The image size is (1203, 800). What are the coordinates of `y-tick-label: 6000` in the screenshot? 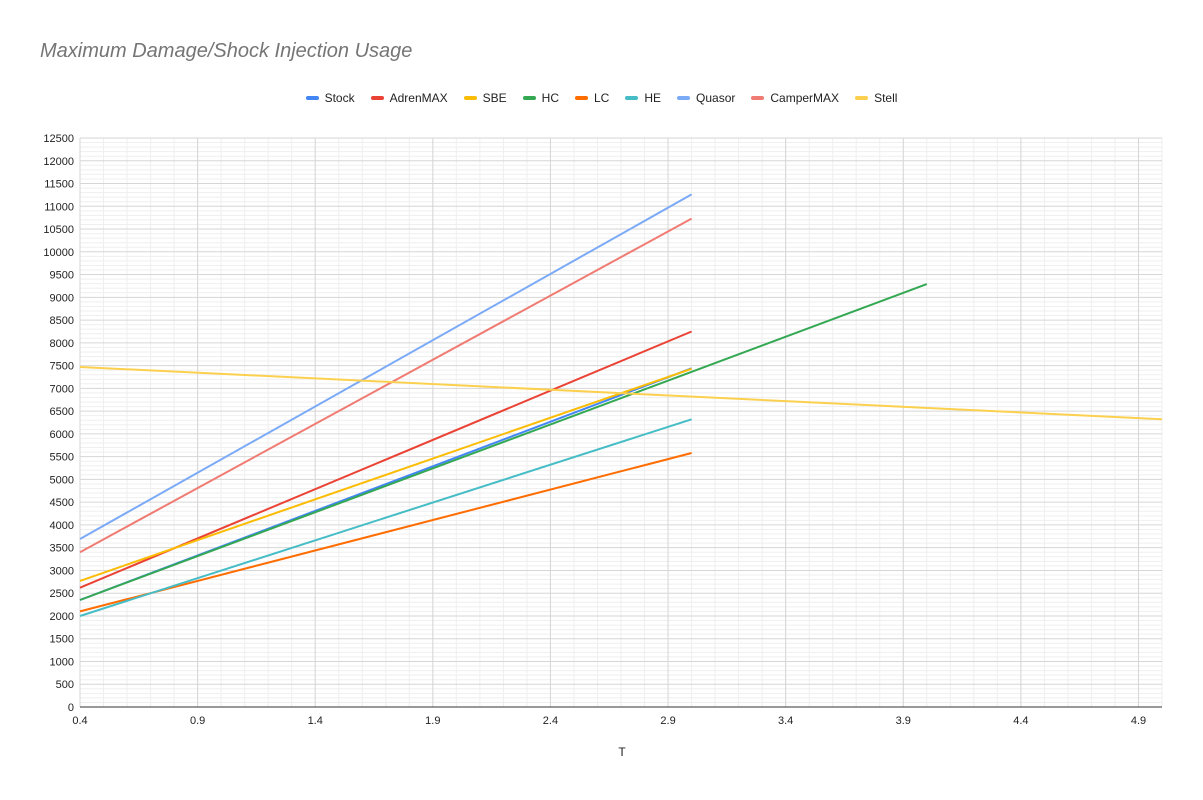 It's located at (62, 435).